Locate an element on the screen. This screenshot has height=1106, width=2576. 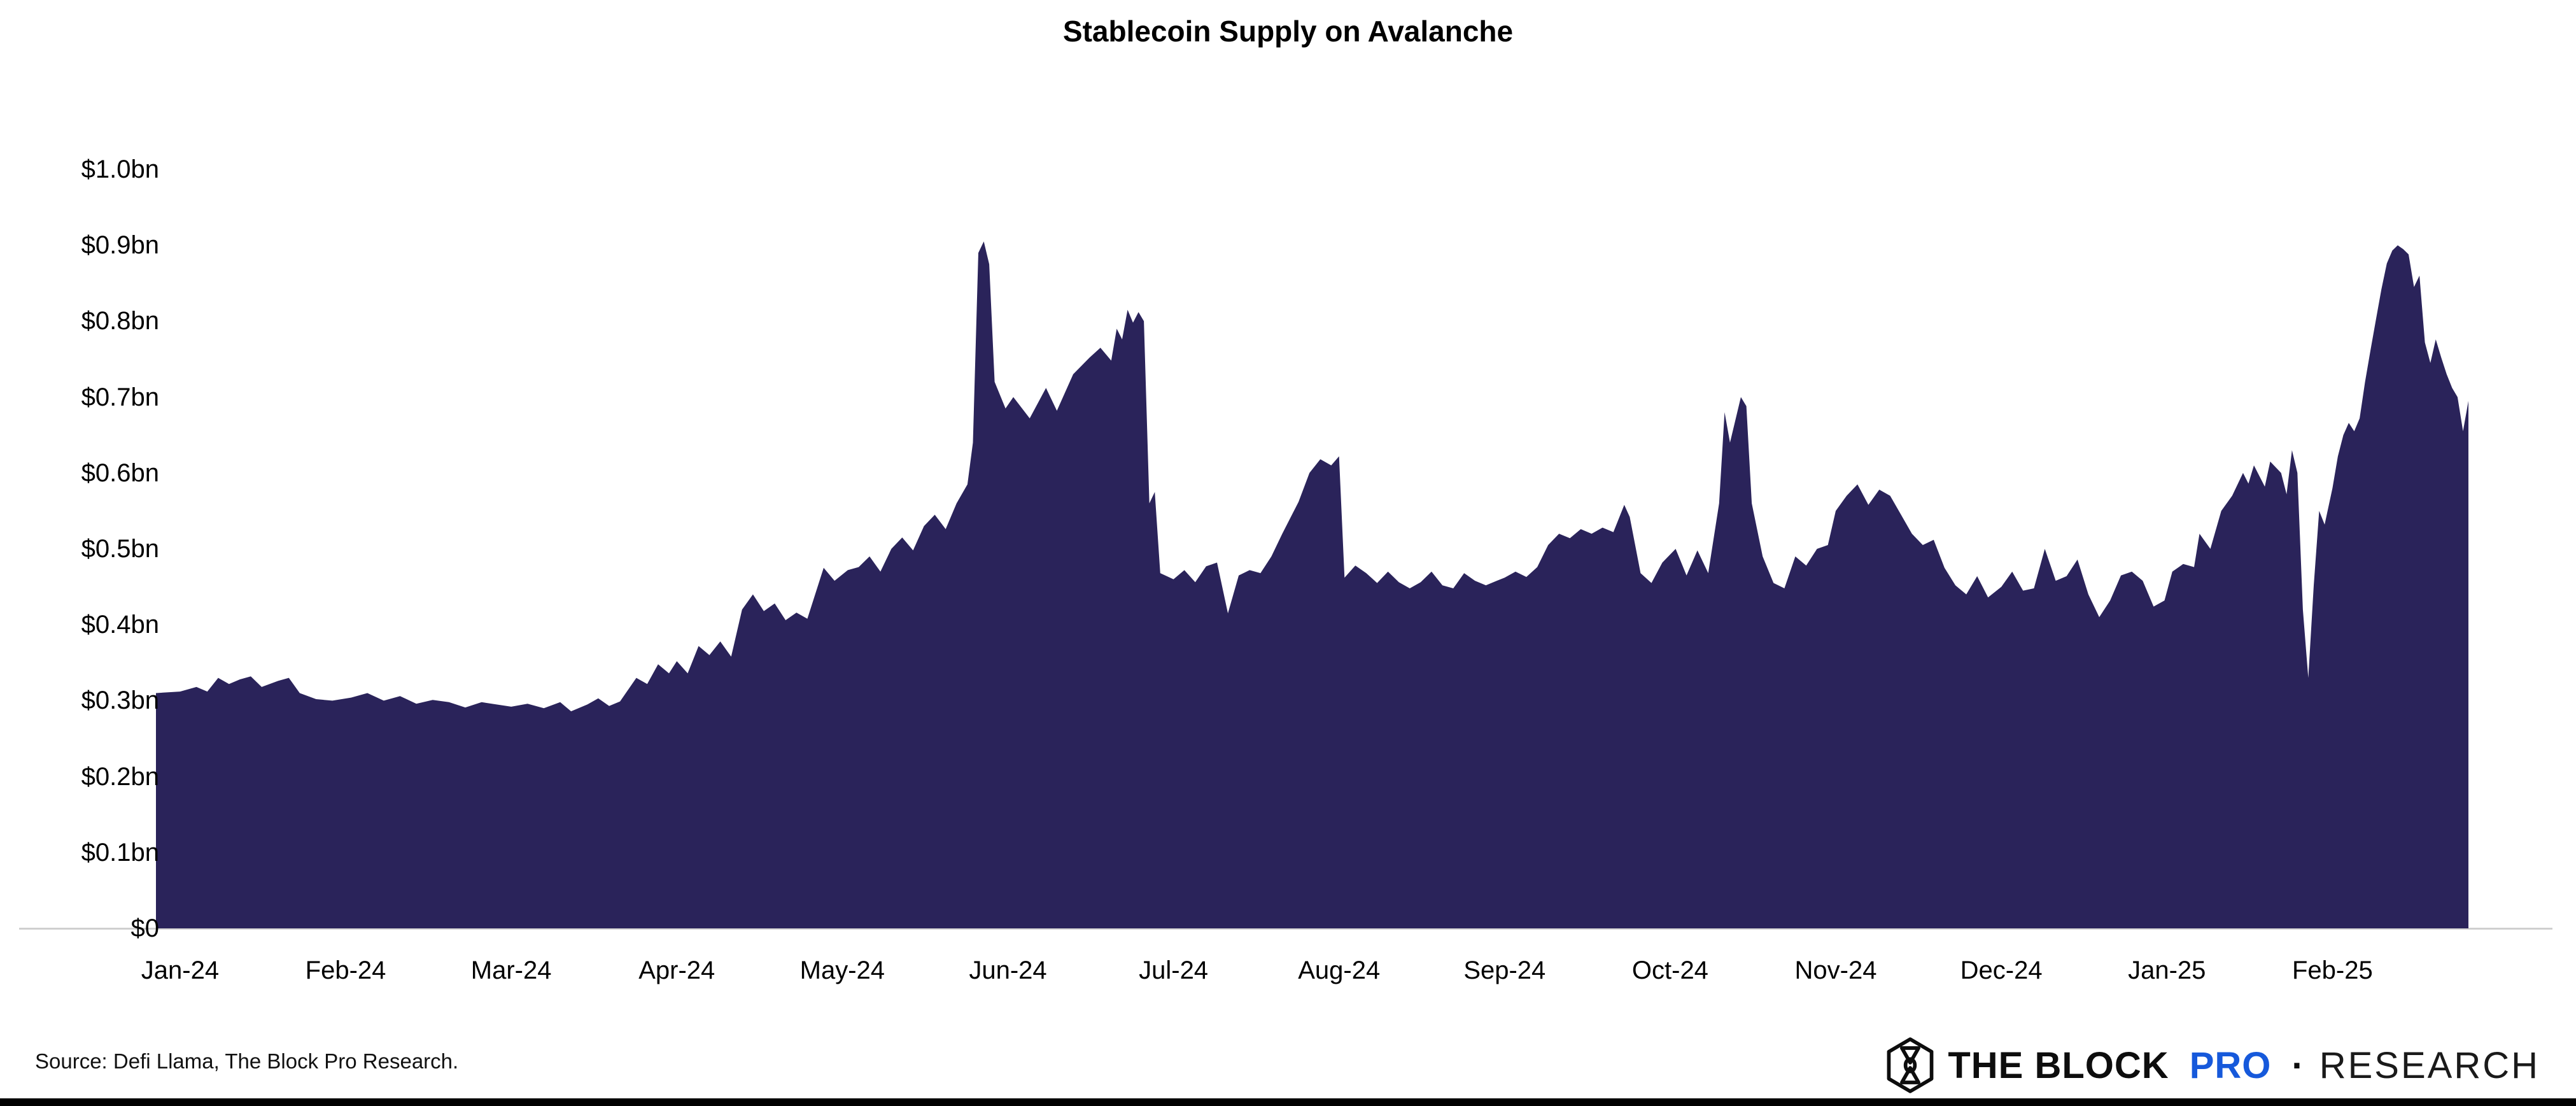
x-axis-line is located at coordinates (1286, 929).